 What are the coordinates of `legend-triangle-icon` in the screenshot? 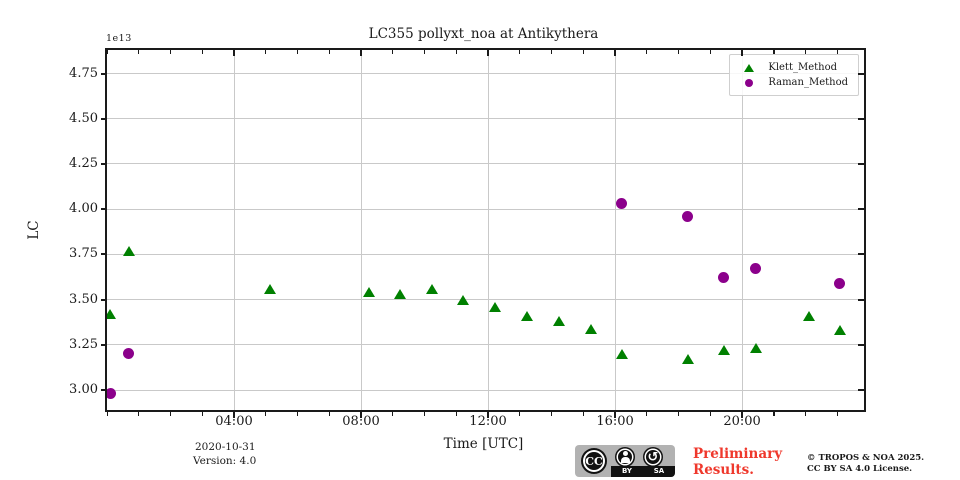 It's located at (749, 67).